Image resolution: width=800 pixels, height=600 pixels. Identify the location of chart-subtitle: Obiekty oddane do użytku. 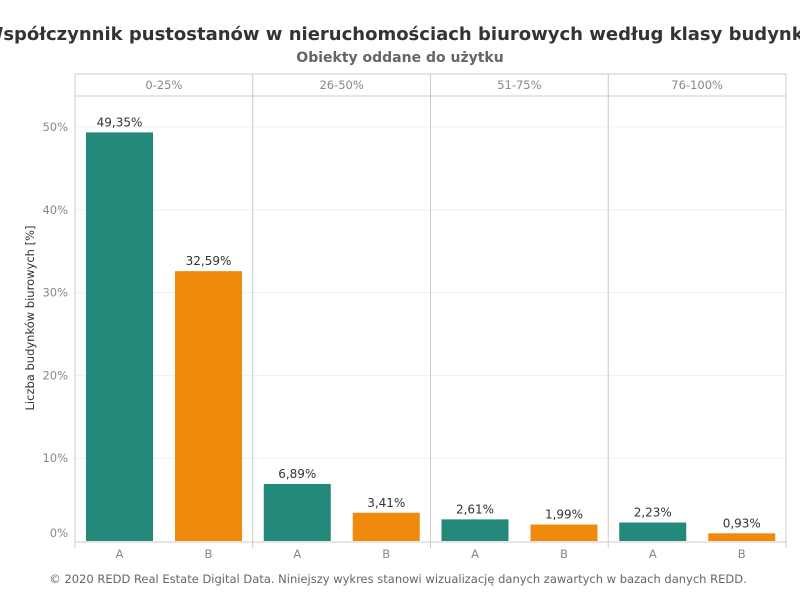
(399, 58).